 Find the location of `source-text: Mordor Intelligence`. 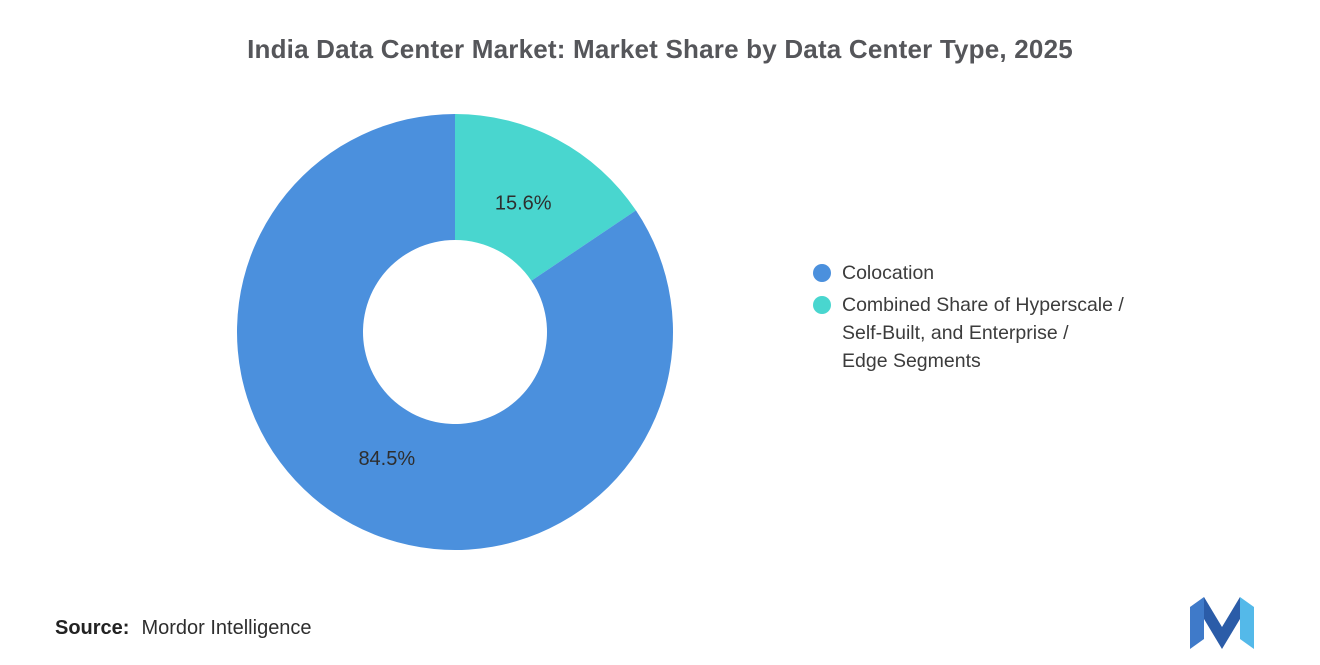

source-text: Mordor Intelligence is located at coordinates (226, 628).